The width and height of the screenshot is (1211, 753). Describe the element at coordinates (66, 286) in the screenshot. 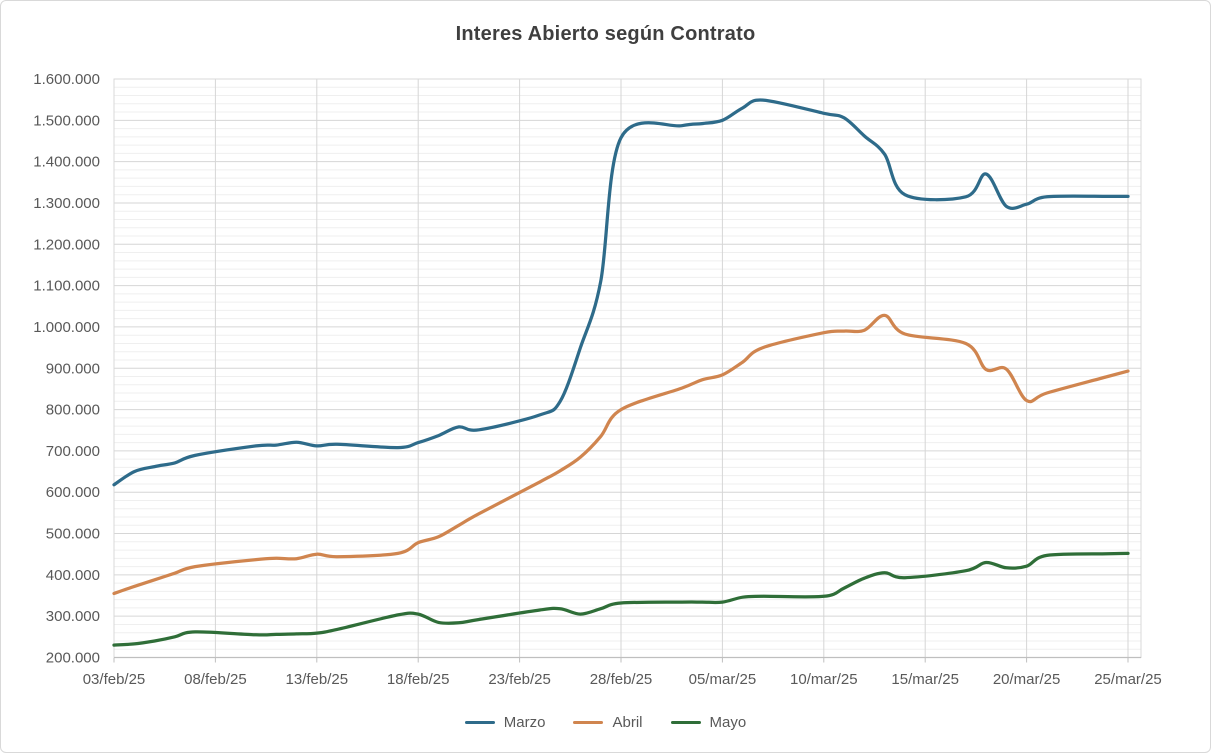

I see `y-axis-label: 1.100.000` at that location.